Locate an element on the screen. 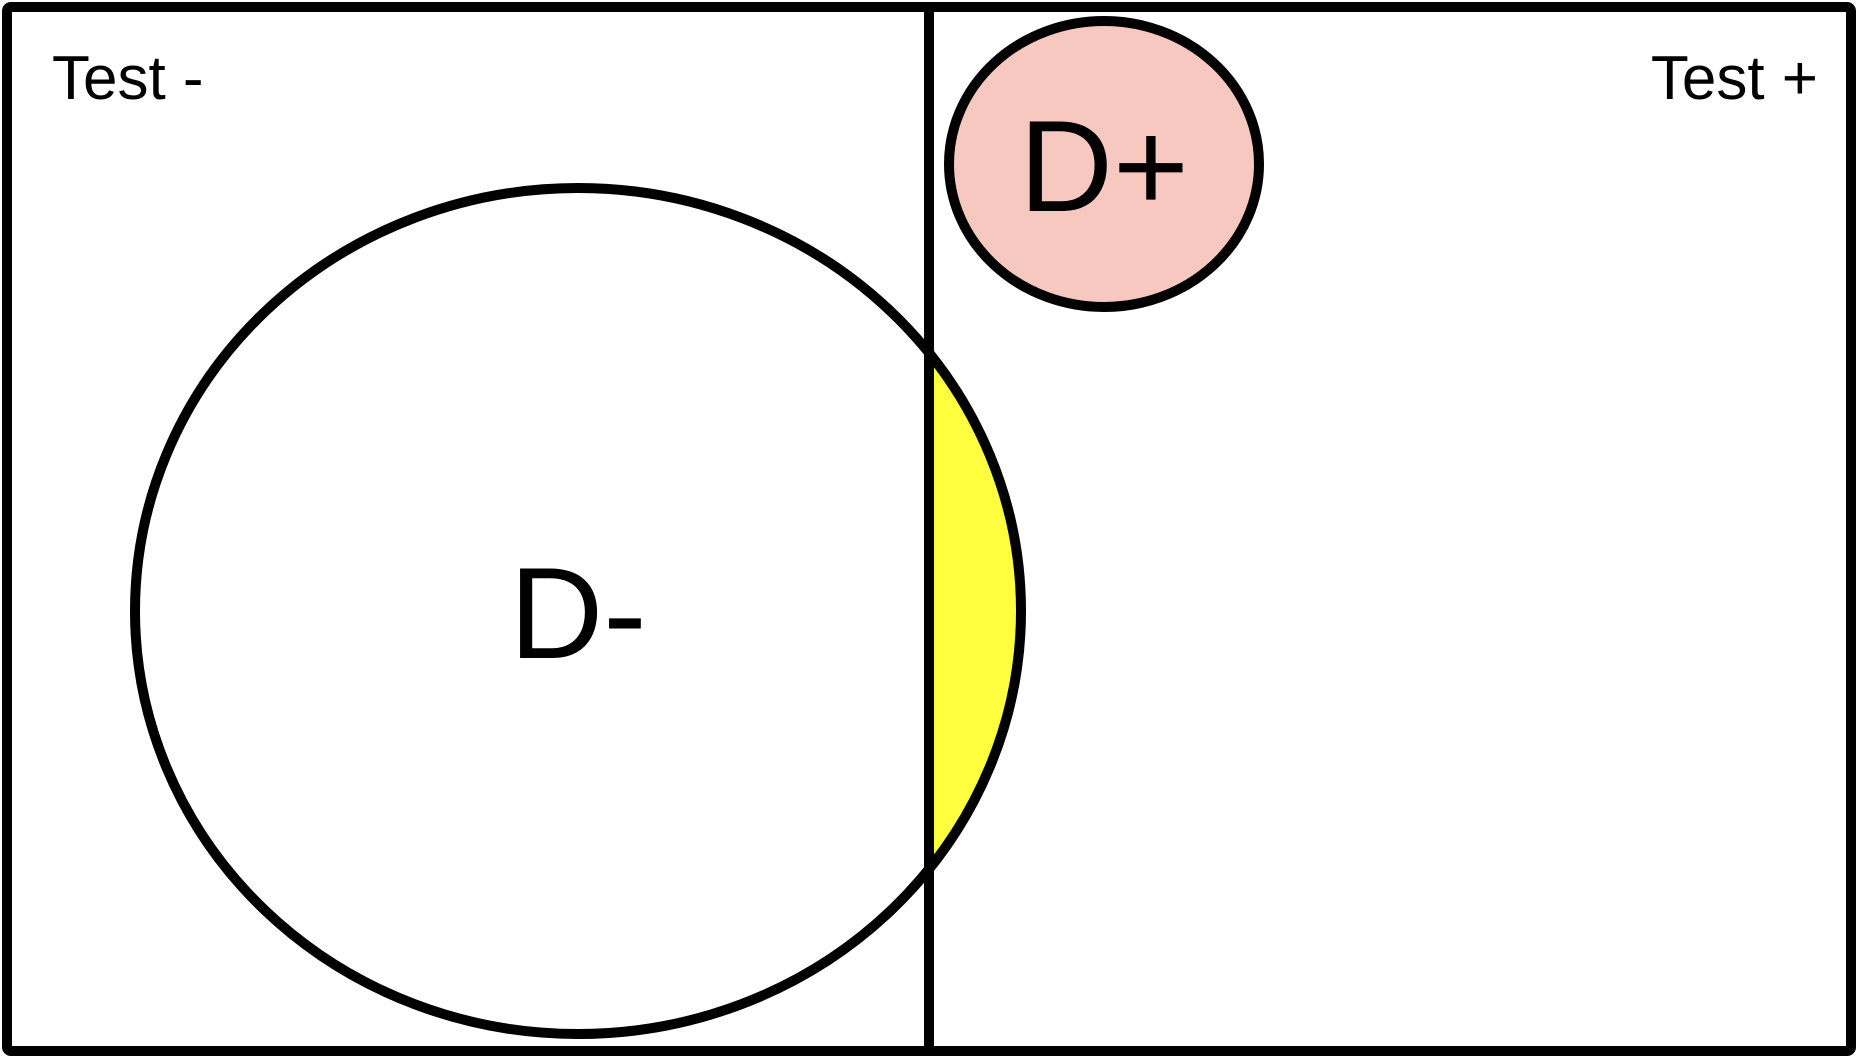 The height and width of the screenshot is (1058, 1858). disease-positive-ellipse is located at coordinates (1104, 164).